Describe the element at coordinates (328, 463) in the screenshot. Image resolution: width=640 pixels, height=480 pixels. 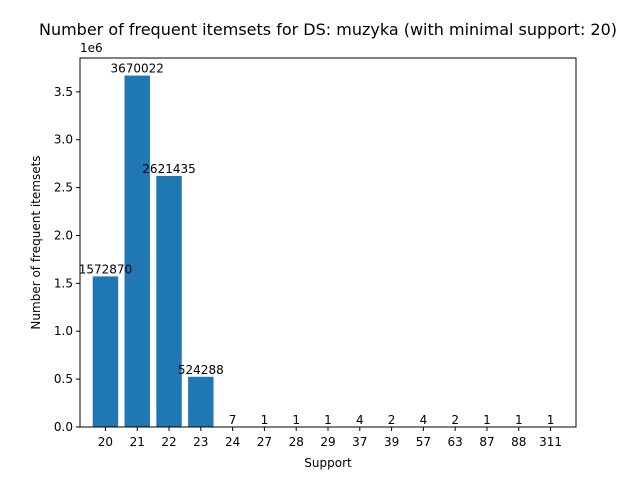
I see `x-axis-label: Support` at that location.